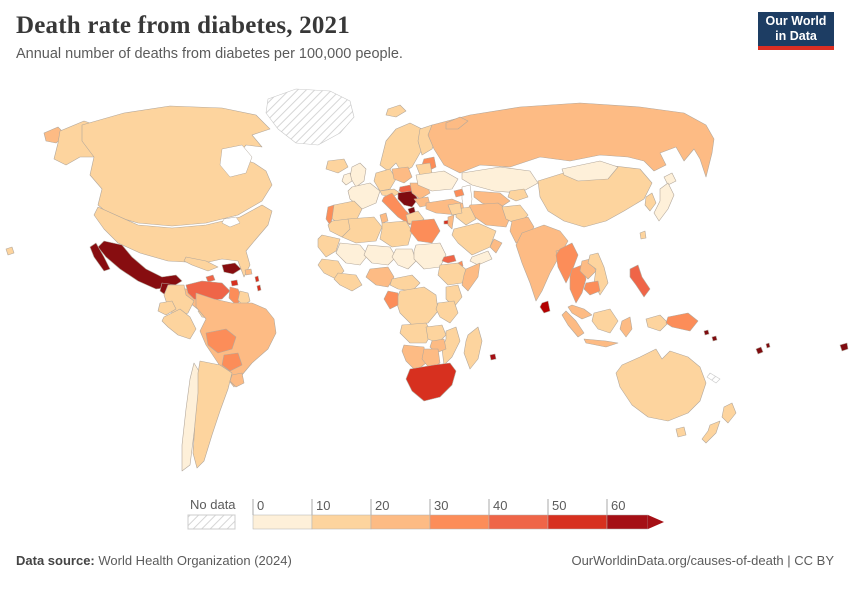  I want to click on country-mexico, so click(140, 265).